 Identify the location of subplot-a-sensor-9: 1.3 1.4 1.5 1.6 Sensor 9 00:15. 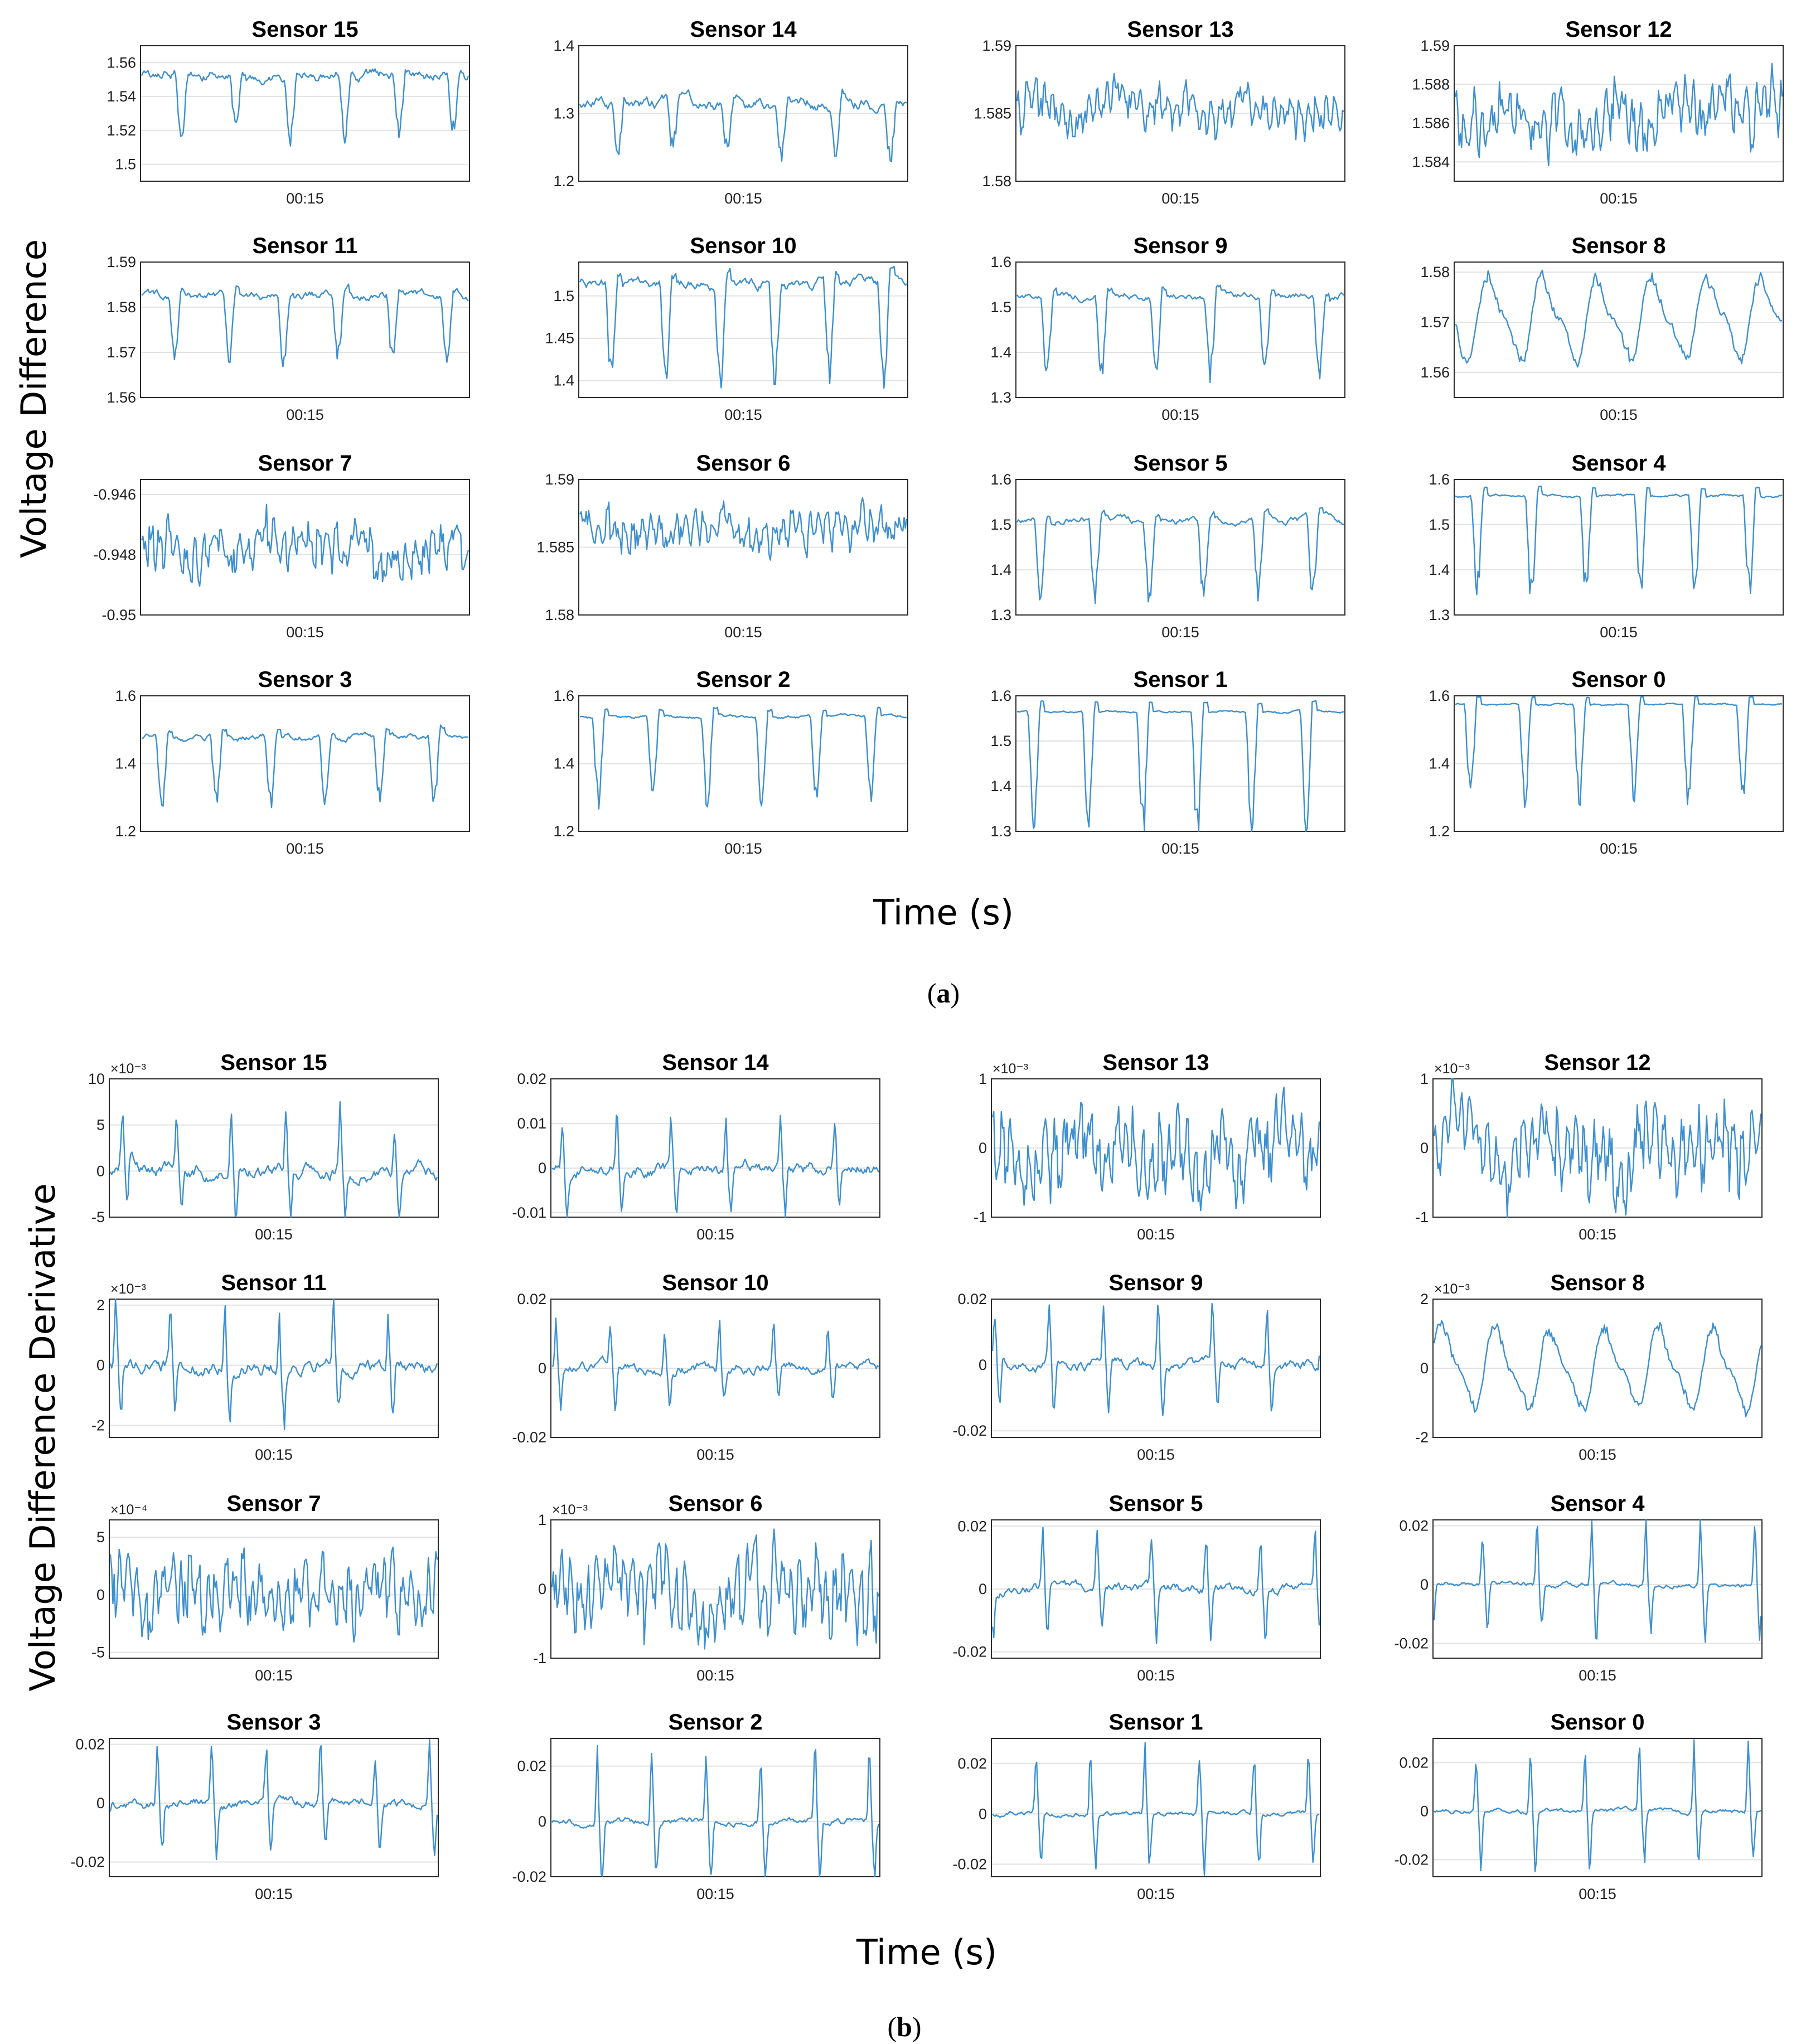
(1167, 328).